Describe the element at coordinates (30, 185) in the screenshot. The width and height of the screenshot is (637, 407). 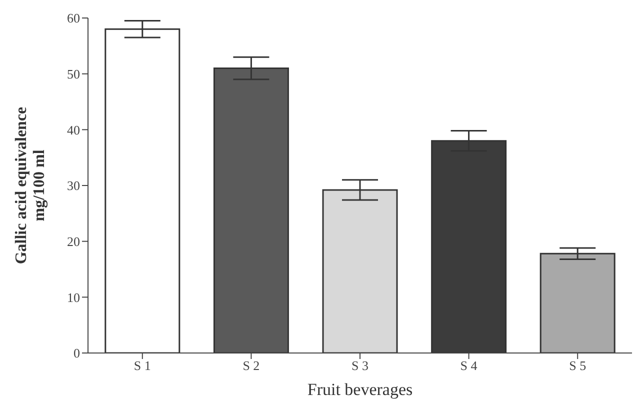
I see `y-axis-title: Gallic acid equivalence mg/100 ml` at that location.